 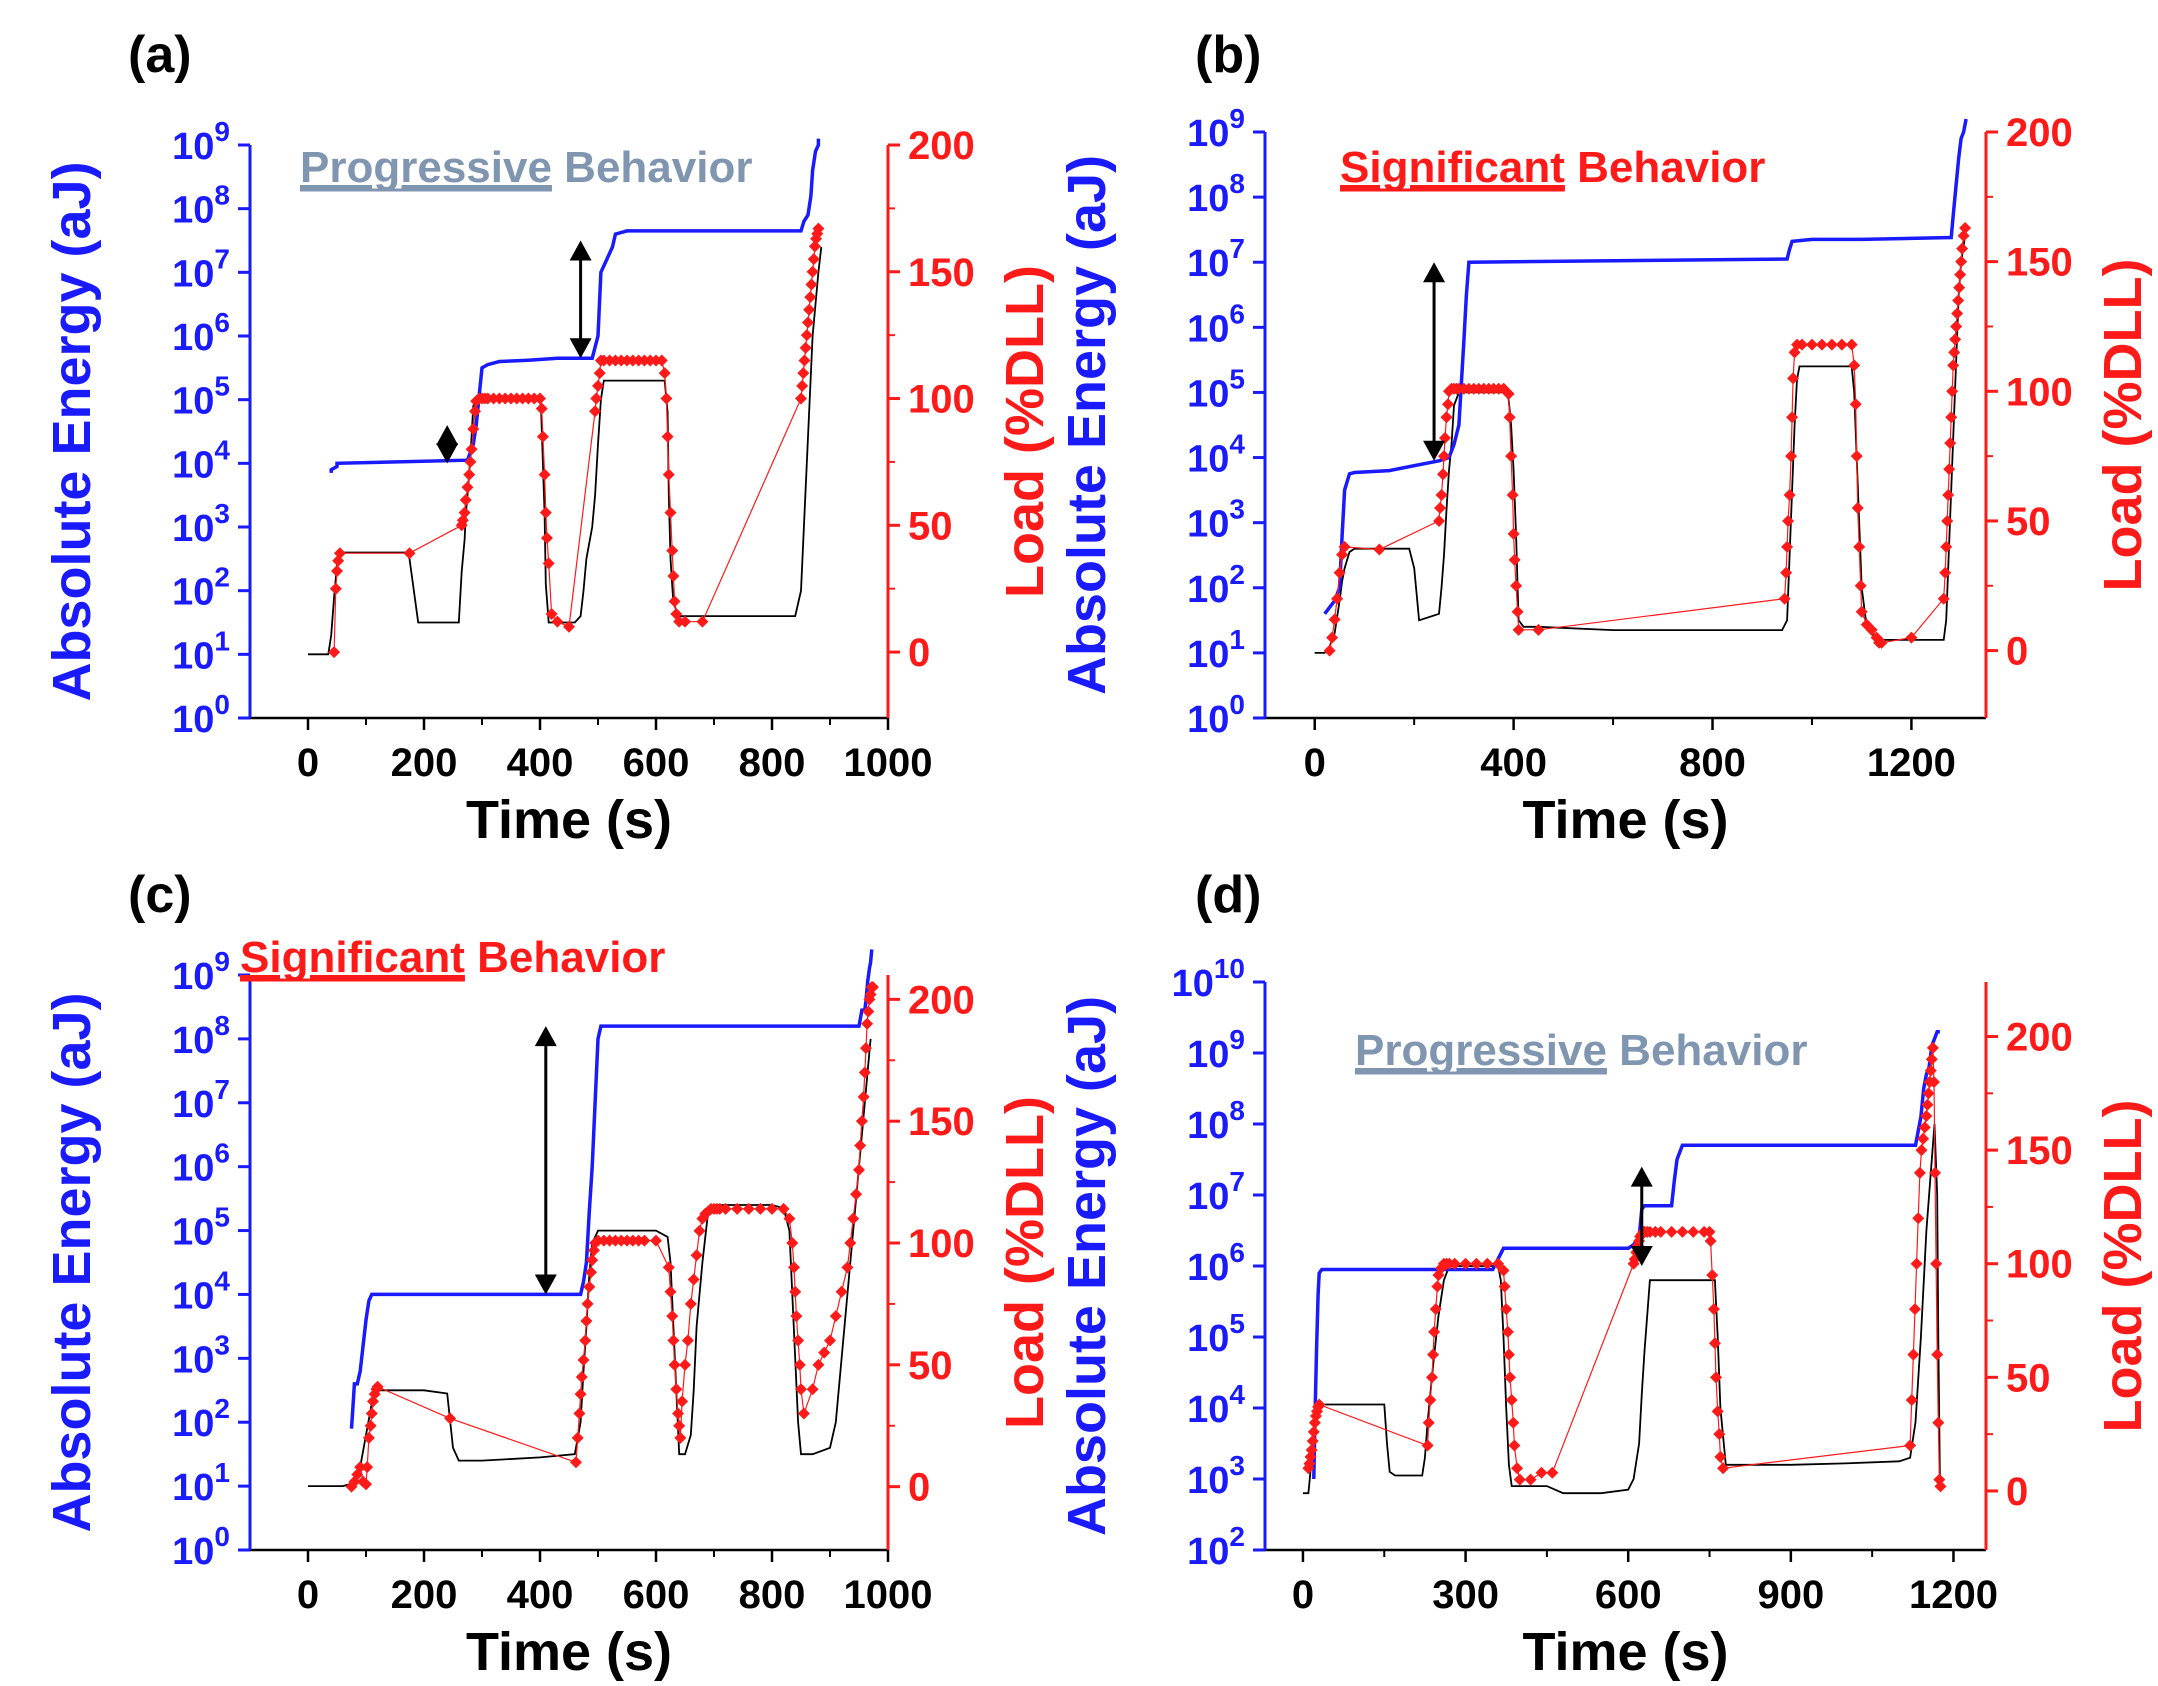 What do you see at coordinates (1465, 1595) in the screenshot?
I see `x-tick-label: 300` at bounding box center [1465, 1595].